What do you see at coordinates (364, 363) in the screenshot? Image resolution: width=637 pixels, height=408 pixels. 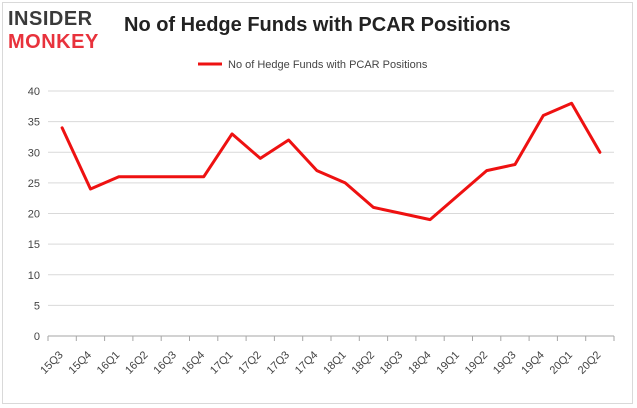 I see `x-tick-label: 18Q2` at bounding box center [364, 363].